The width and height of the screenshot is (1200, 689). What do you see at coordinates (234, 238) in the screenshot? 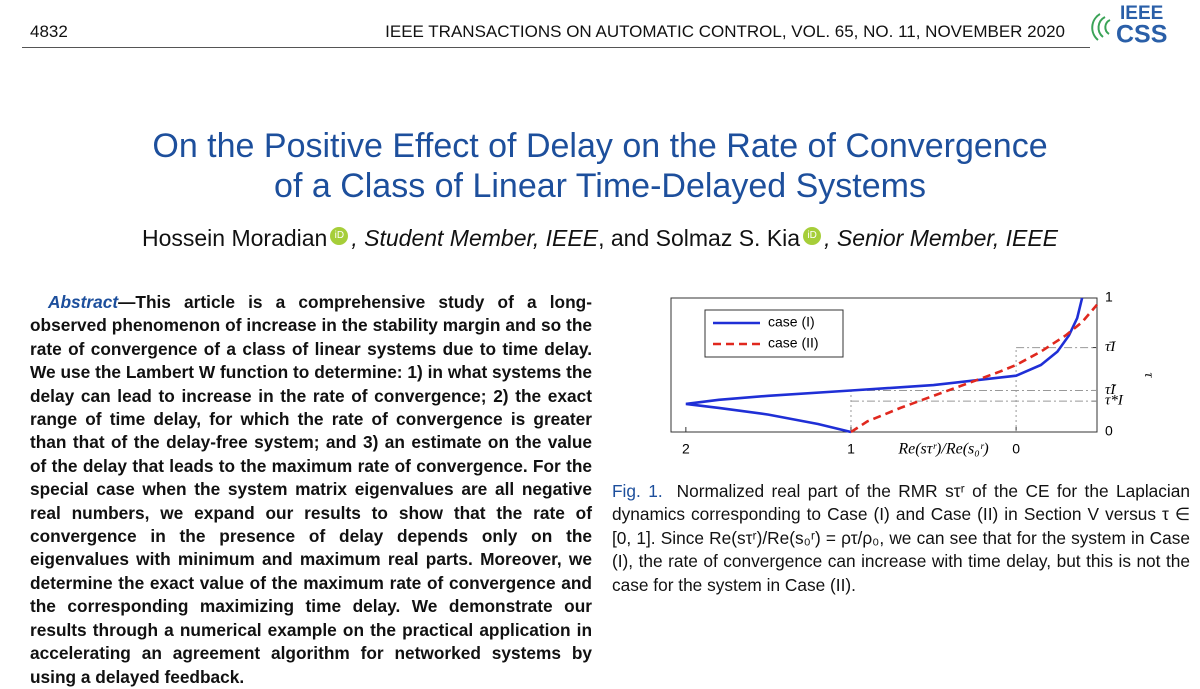
I see `author: Hossein Moradian` at bounding box center [234, 238].